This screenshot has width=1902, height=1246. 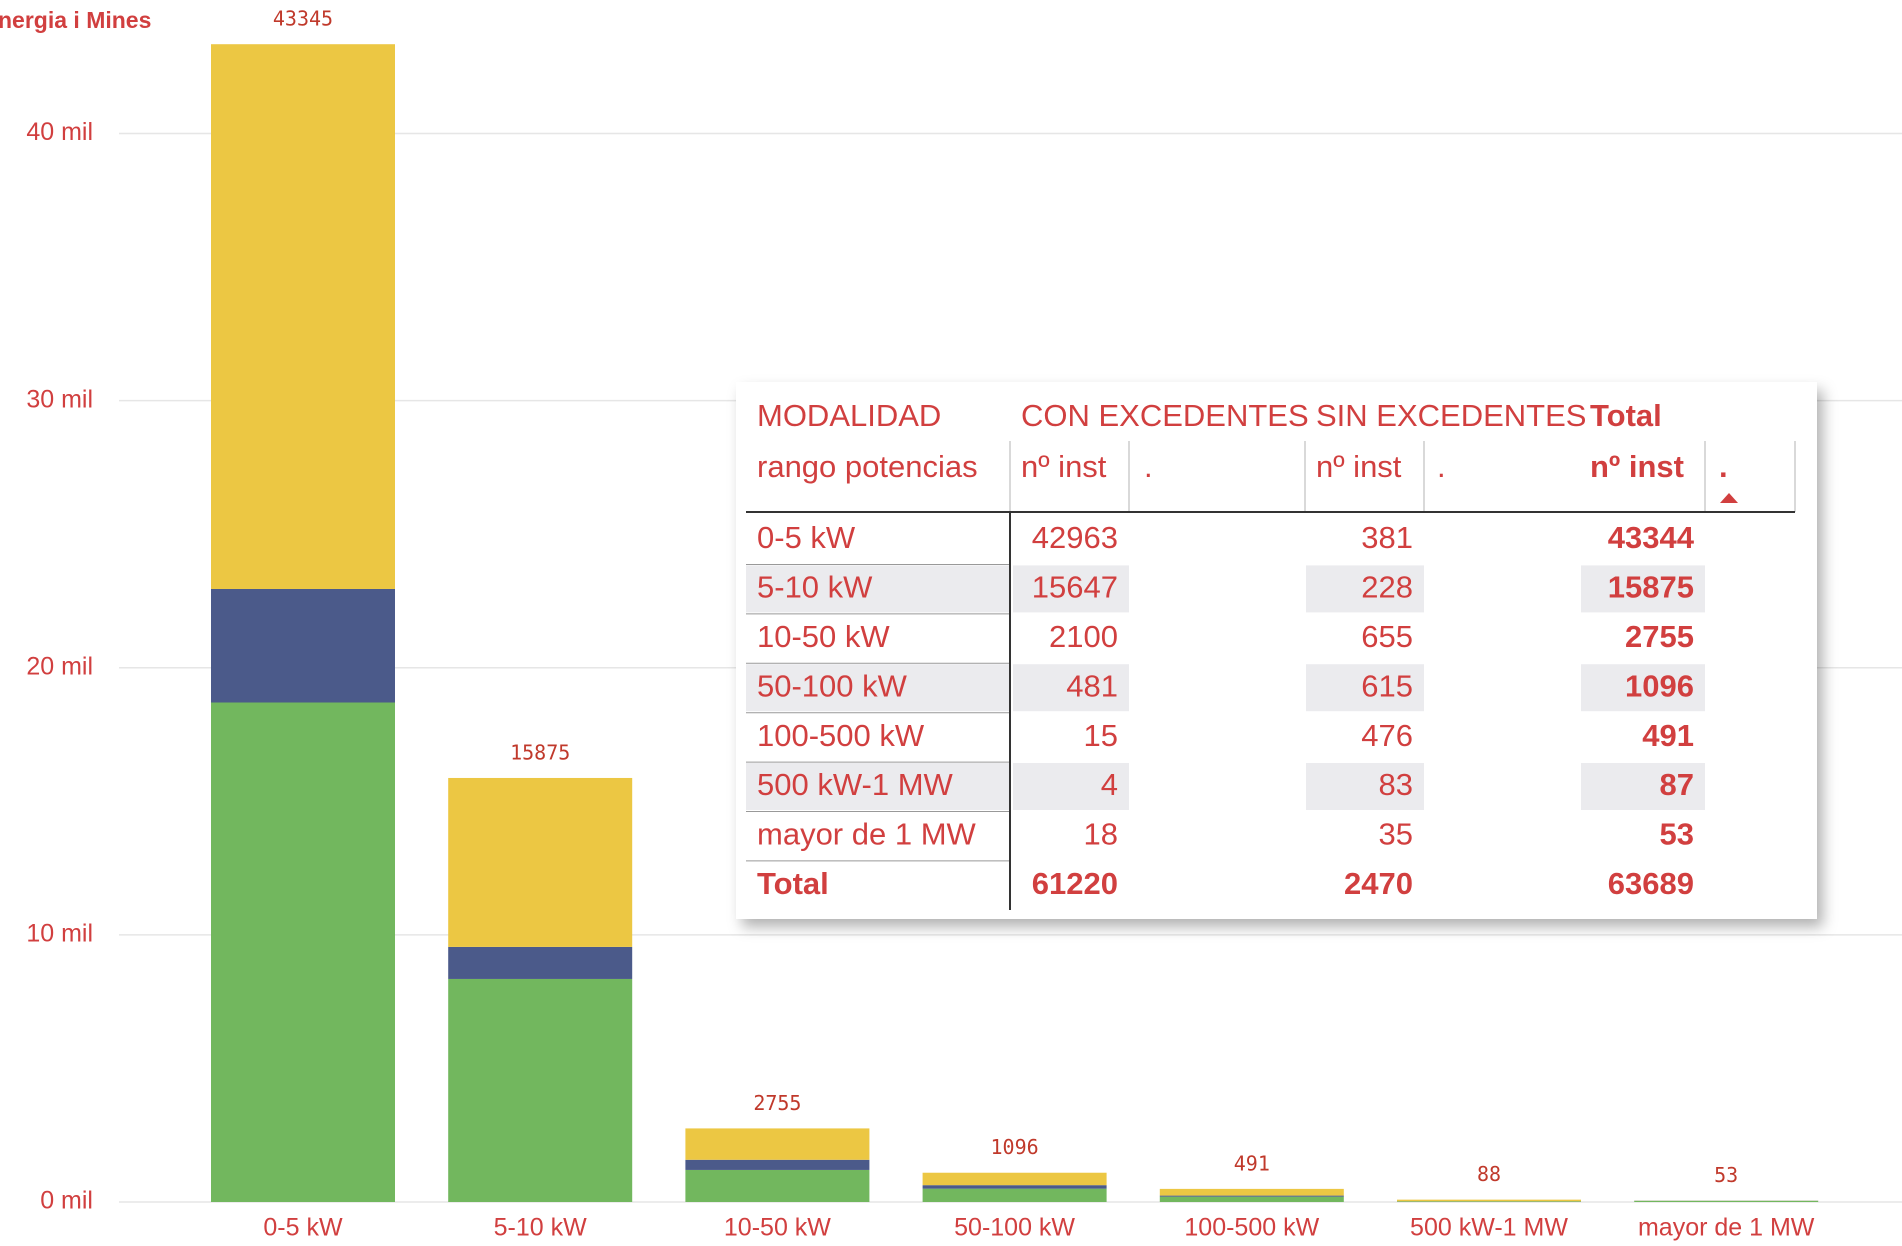 What do you see at coordinates (1387, 587) in the screenshot?
I see `cell-value: 228` at bounding box center [1387, 587].